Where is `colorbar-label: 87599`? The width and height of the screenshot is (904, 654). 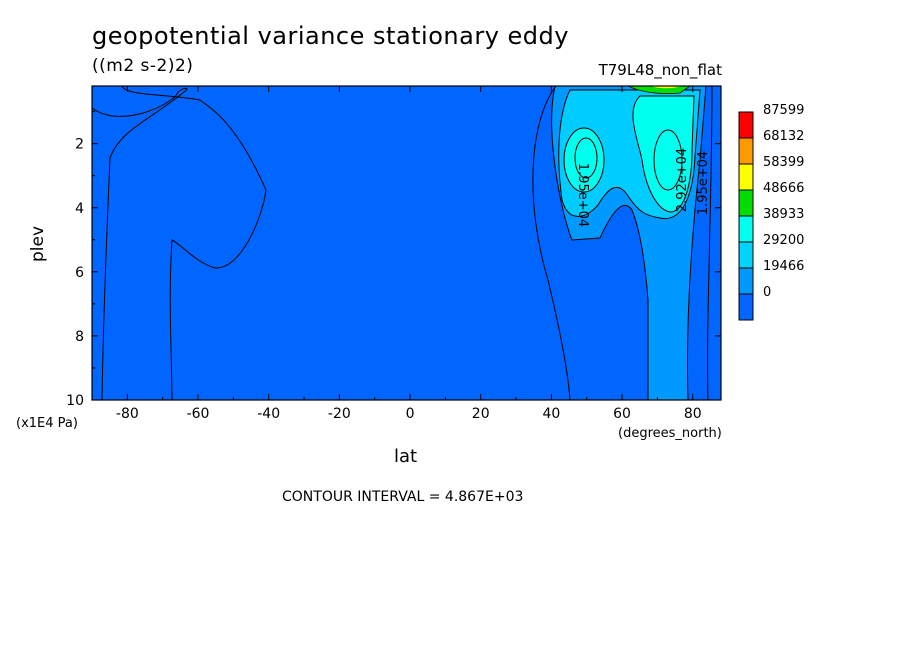 colorbar-label: 87599 is located at coordinates (783, 110).